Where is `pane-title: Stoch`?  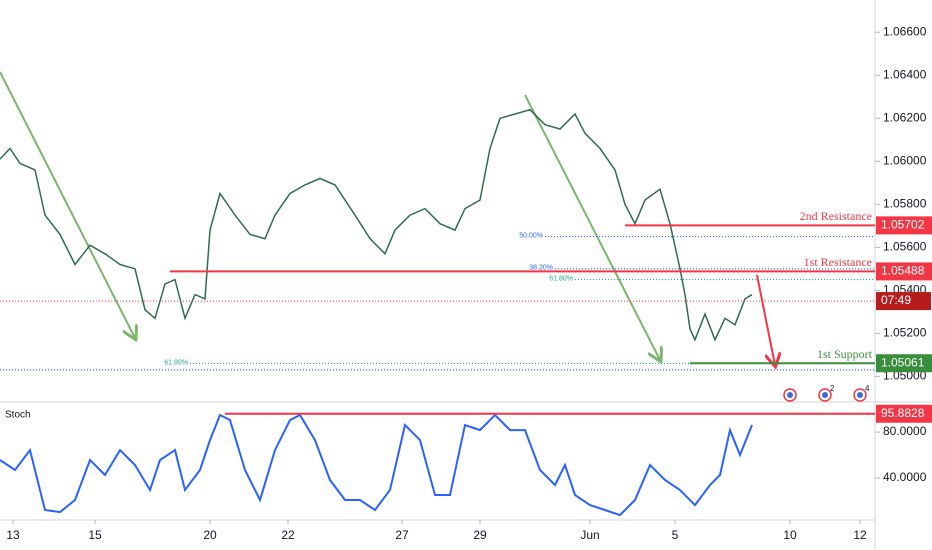
pane-title: Stoch is located at coordinates (18, 415).